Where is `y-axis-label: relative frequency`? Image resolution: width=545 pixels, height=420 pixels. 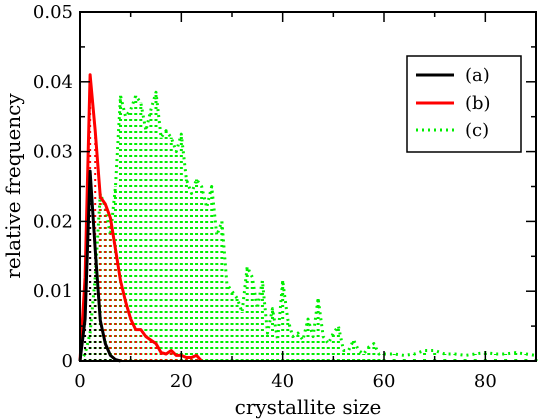
y-axis-label: relative frequency is located at coordinates (13, 186).